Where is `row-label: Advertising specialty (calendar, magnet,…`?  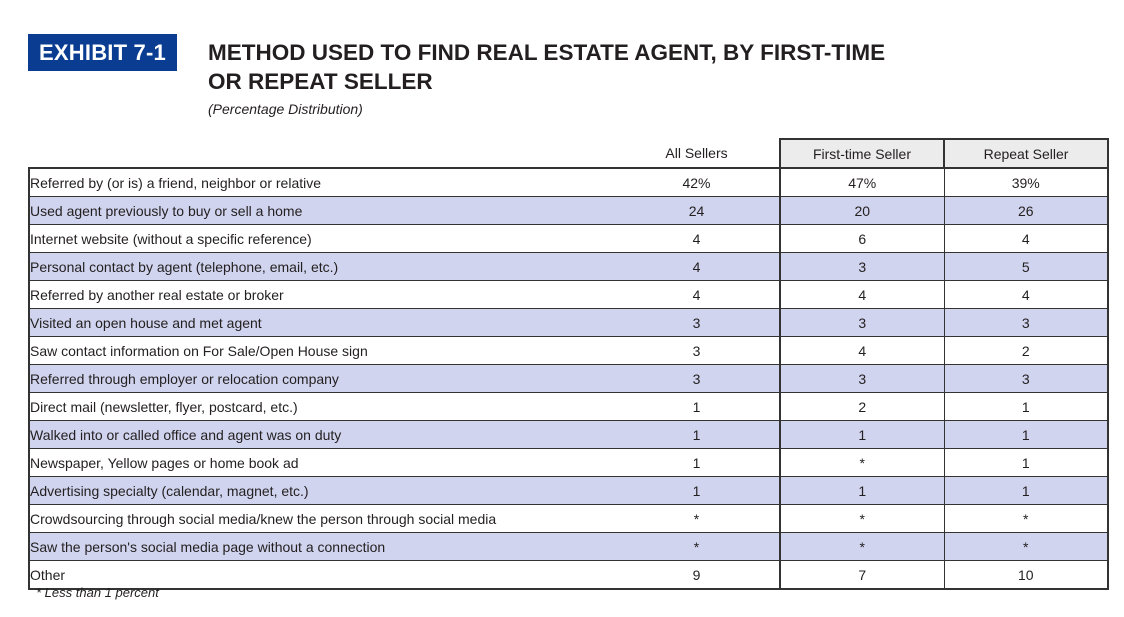
row-label: Advertising specialty (calendar, magnet,… is located at coordinates (321, 490).